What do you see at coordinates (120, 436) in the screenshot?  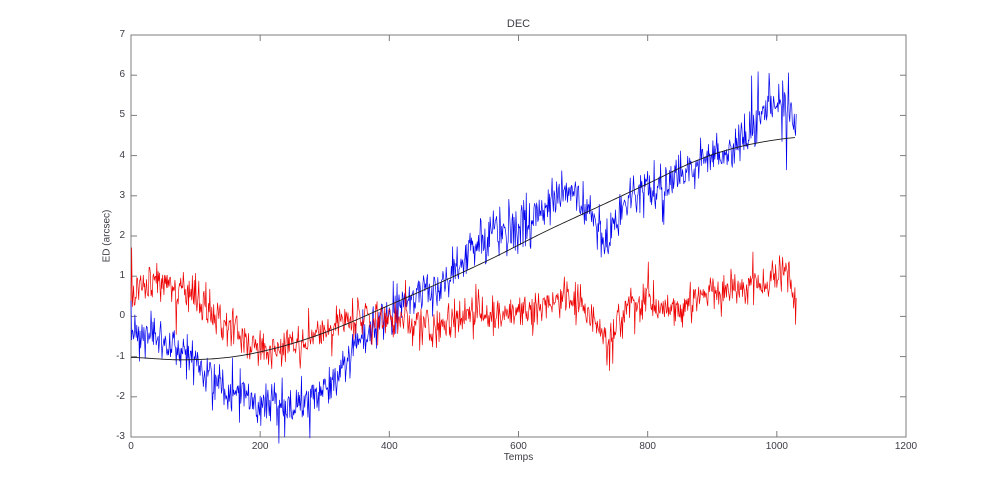 I see `y-tick-label: -3` at bounding box center [120, 436].